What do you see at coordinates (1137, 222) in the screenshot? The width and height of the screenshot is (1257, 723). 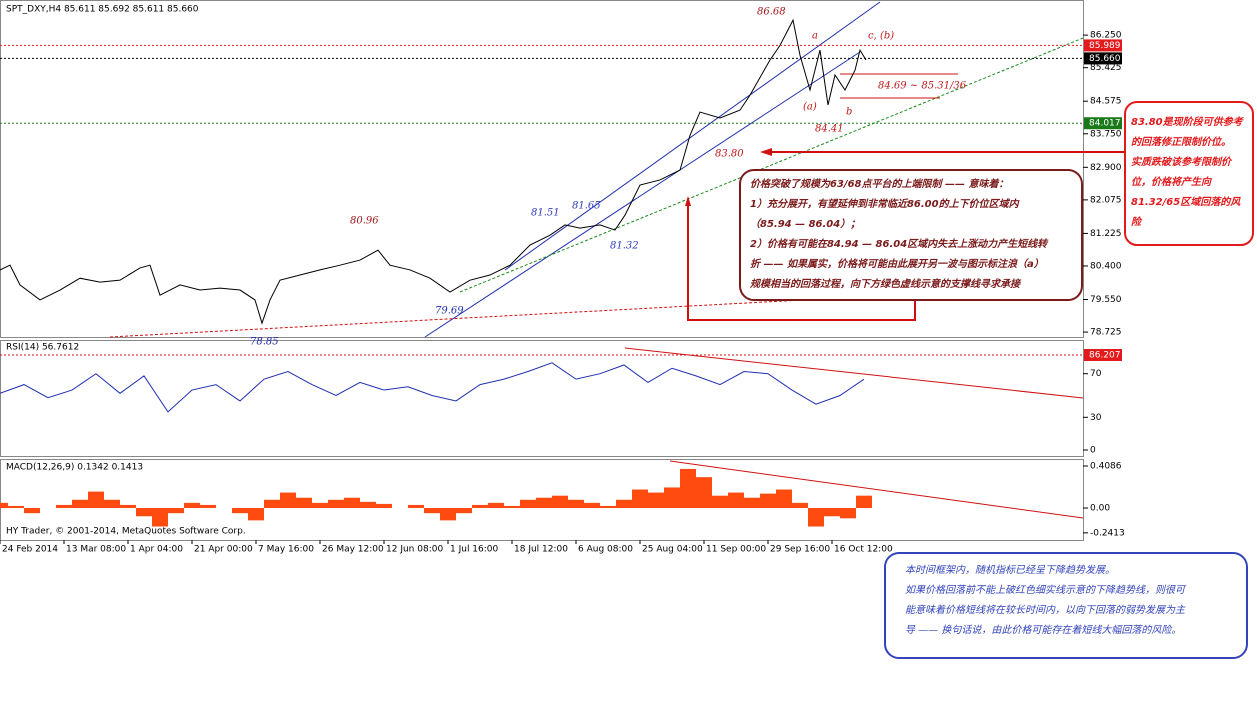 I see `note-text: 险` at bounding box center [1137, 222].